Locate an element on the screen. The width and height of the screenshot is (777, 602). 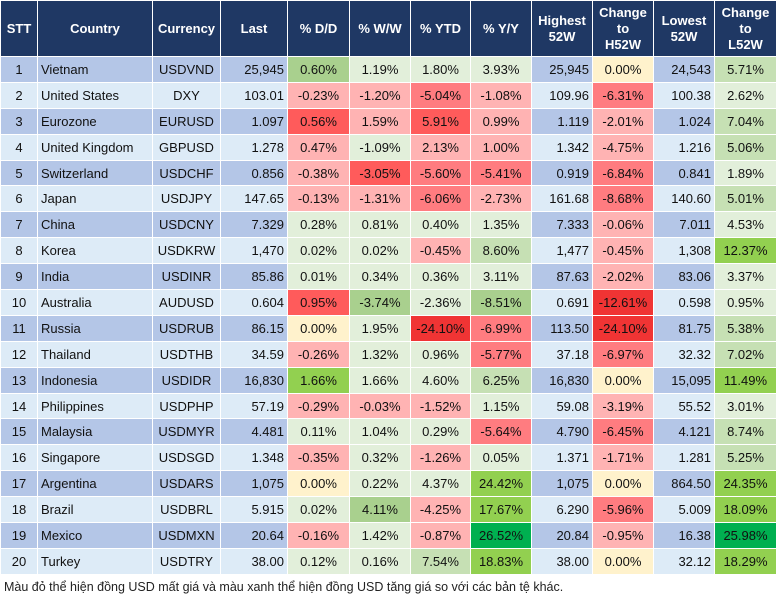
cell-yy: 3.11% is located at coordinates (501, 277).